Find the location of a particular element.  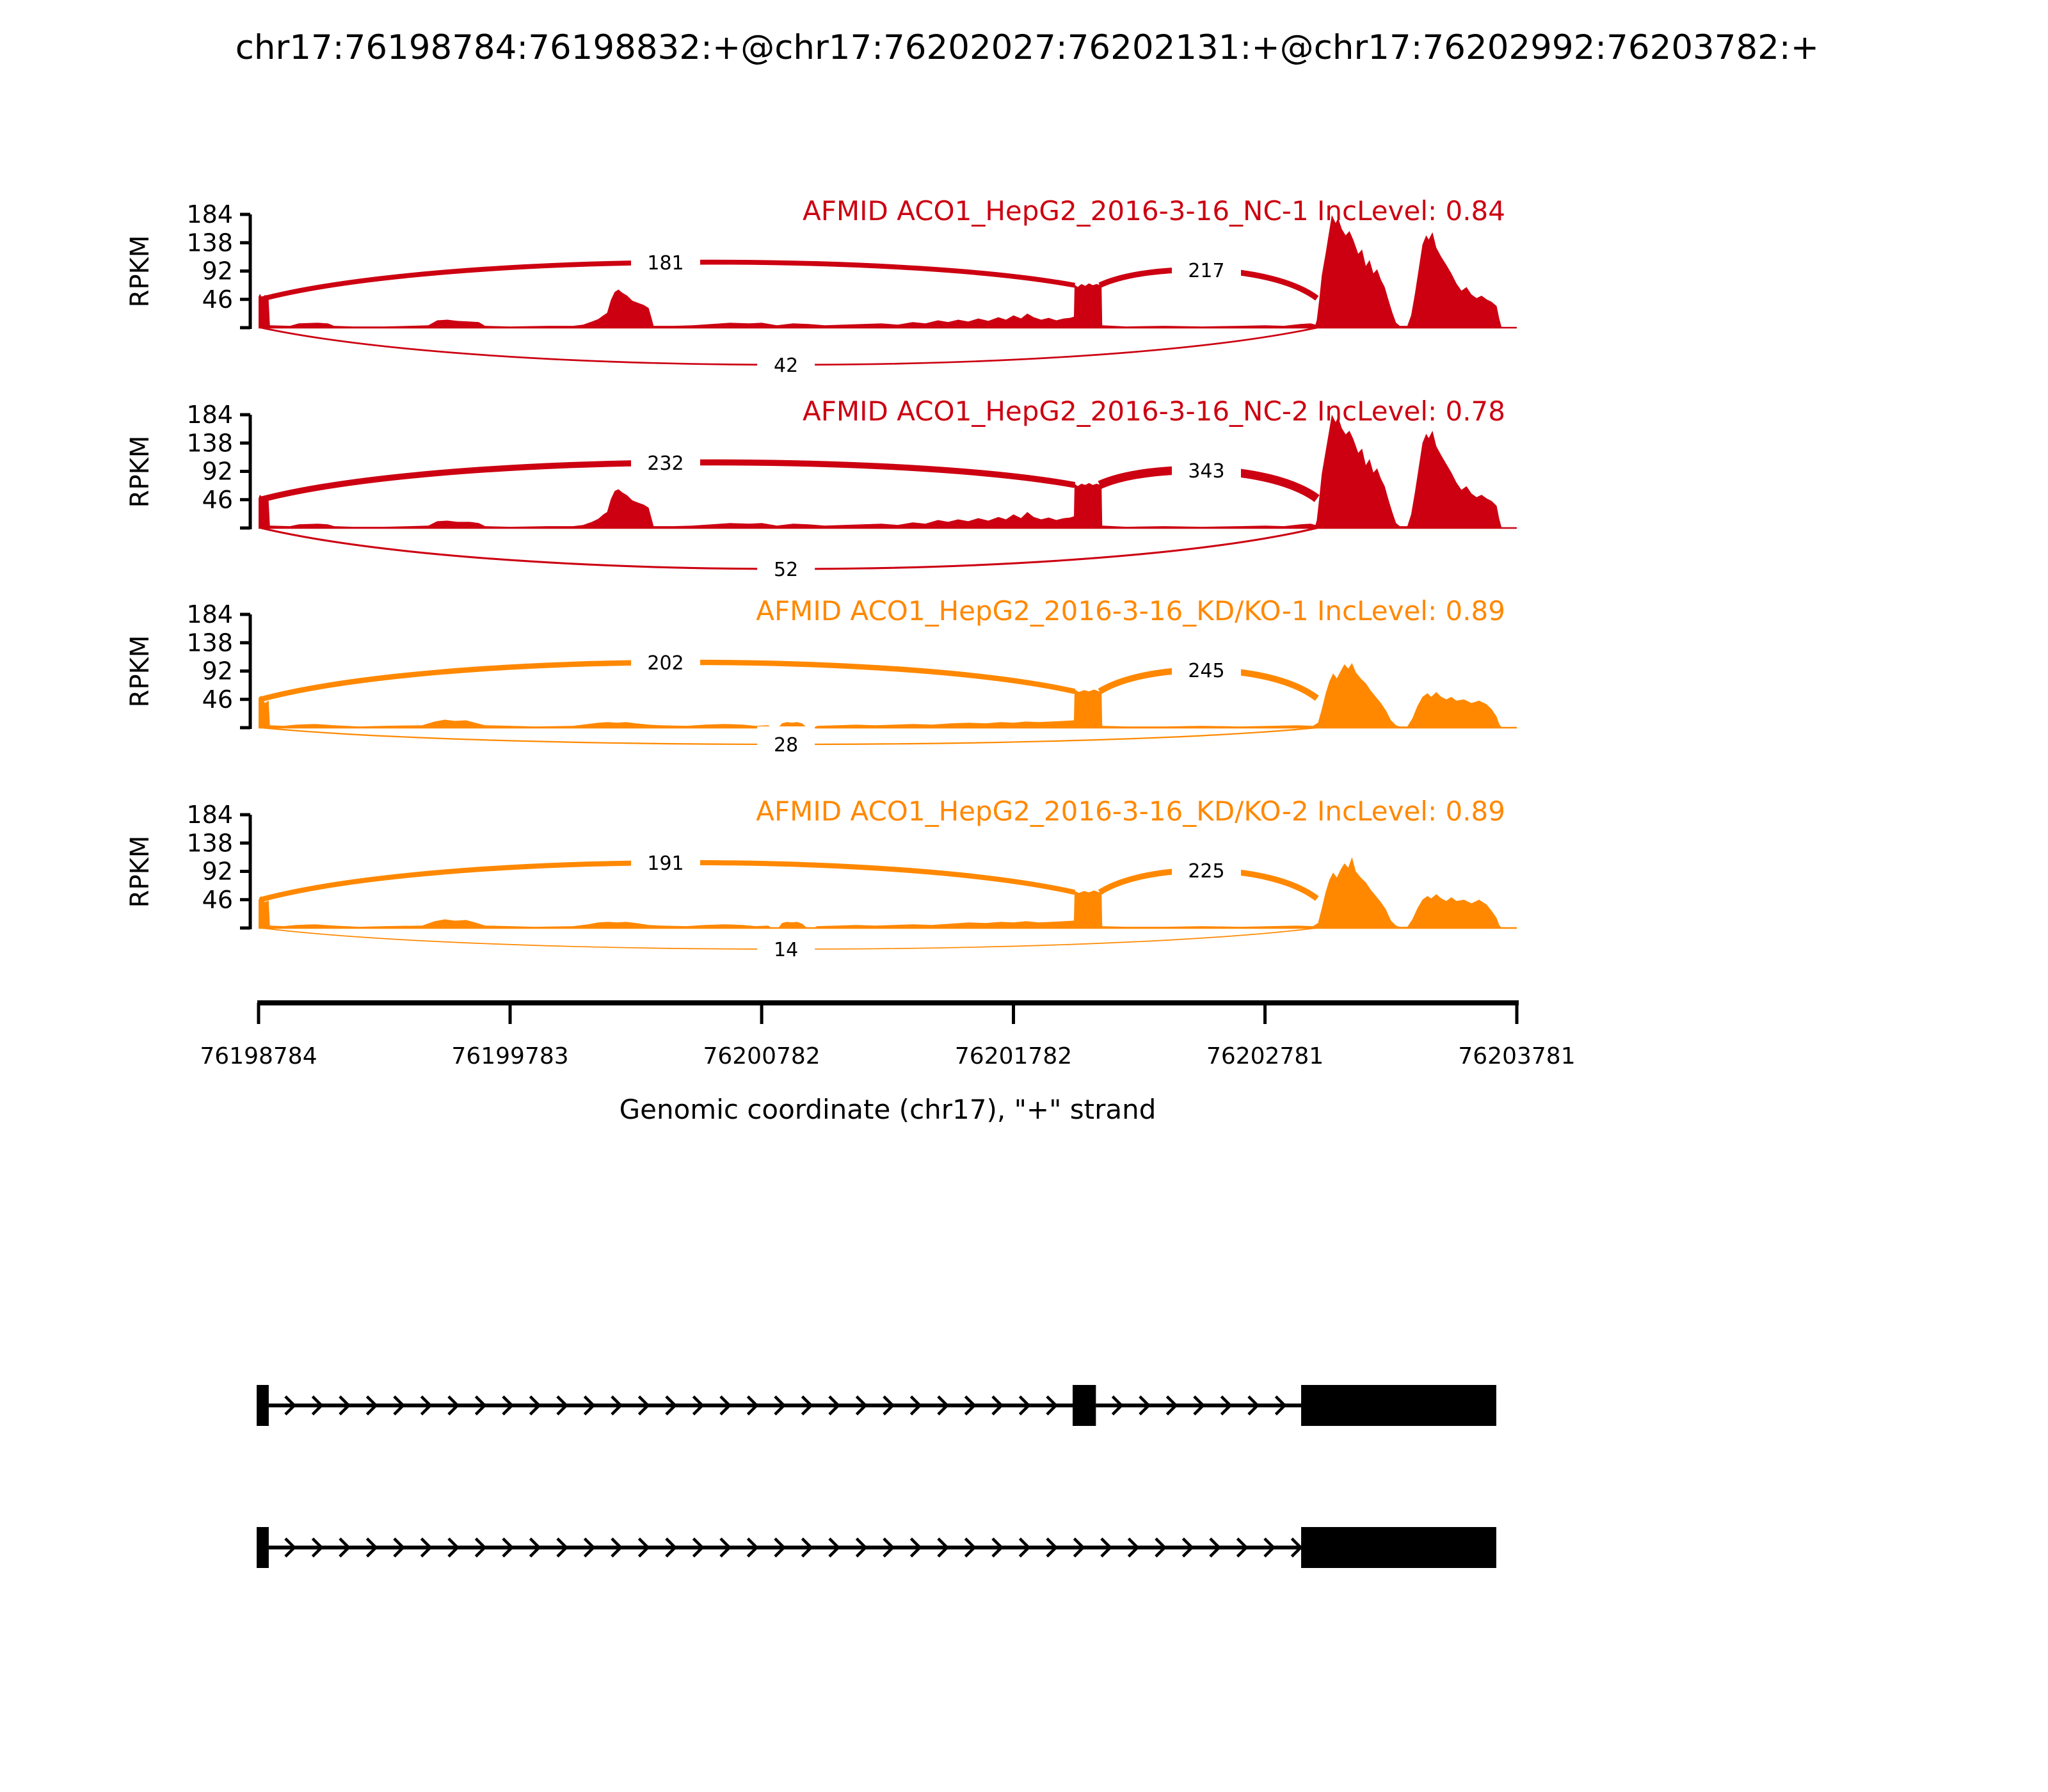

x-tick-label: 76199783 is located at coordinates (509, 1056).